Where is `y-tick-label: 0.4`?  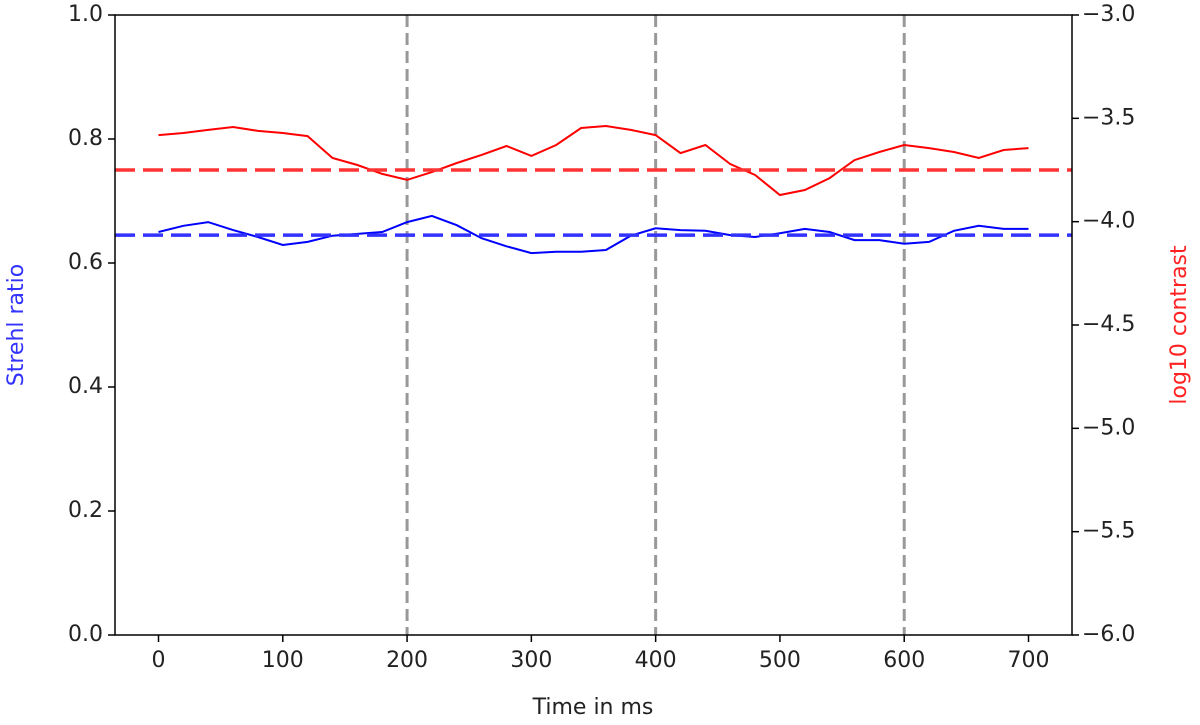 y-tick-label: 0.4 is located at coordinates (85, 386).